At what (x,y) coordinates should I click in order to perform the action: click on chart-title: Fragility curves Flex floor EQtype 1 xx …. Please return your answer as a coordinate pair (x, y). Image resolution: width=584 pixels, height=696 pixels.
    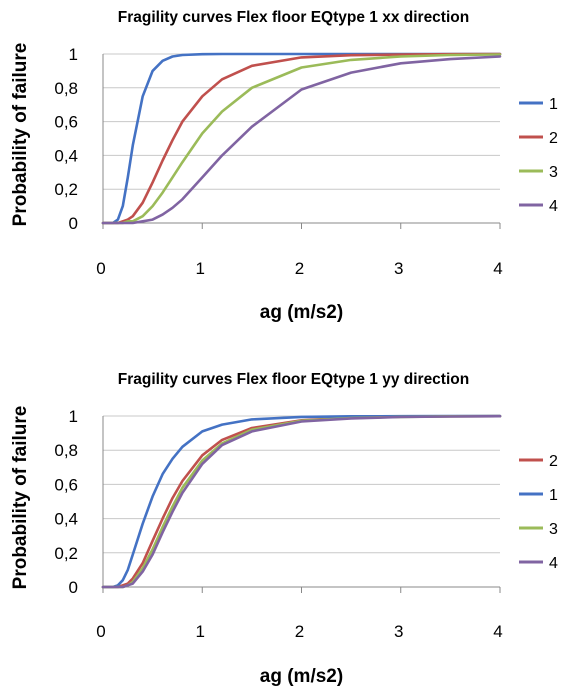
    Looking at the image, I should click on (293, 17).